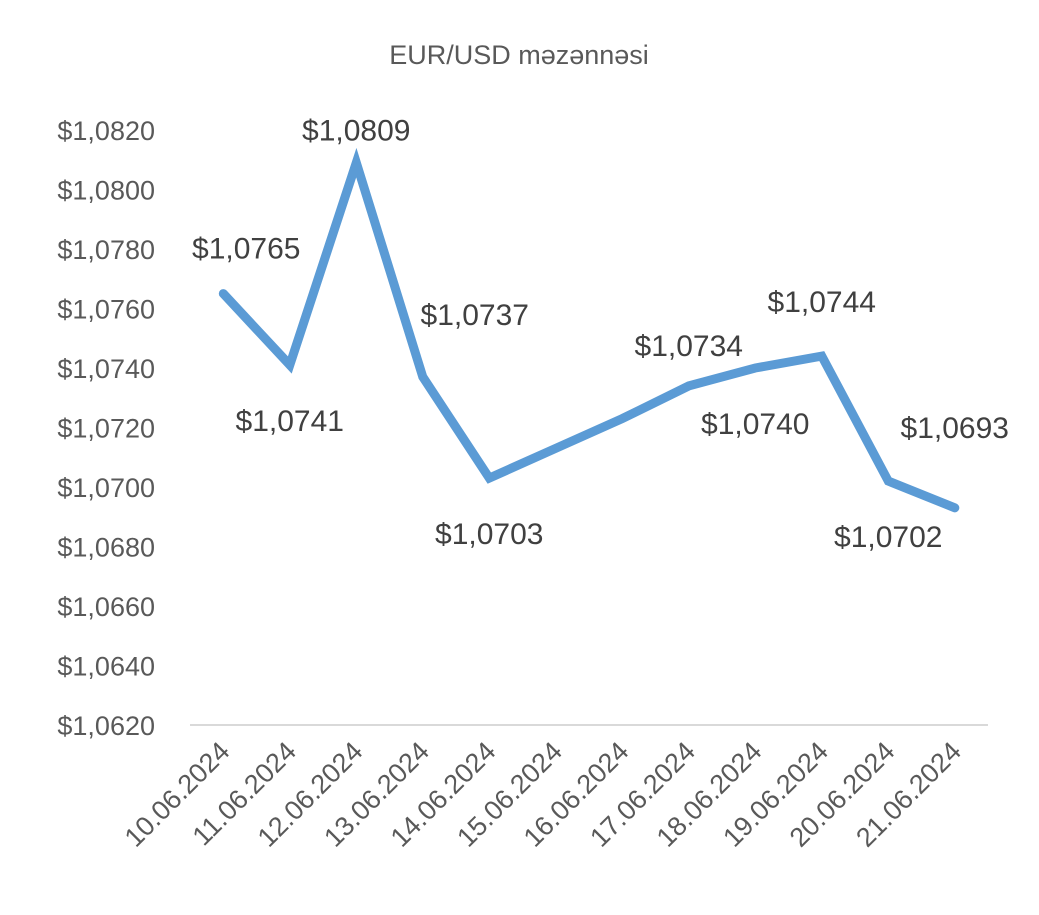 Image resolution: width=1039 pixels, height=915 pixels. Describe the element at coordinates (356, 131) in the screenshot. I see `data-label: $1,0809` at that location.